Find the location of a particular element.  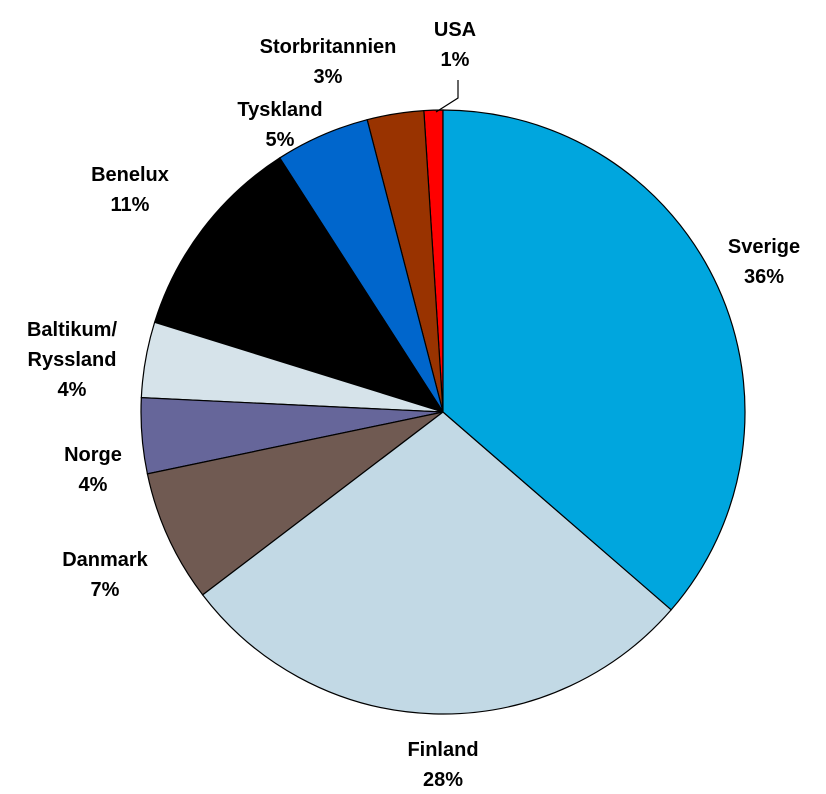

category-label: Tyskland is located at coordinates (280, 110).